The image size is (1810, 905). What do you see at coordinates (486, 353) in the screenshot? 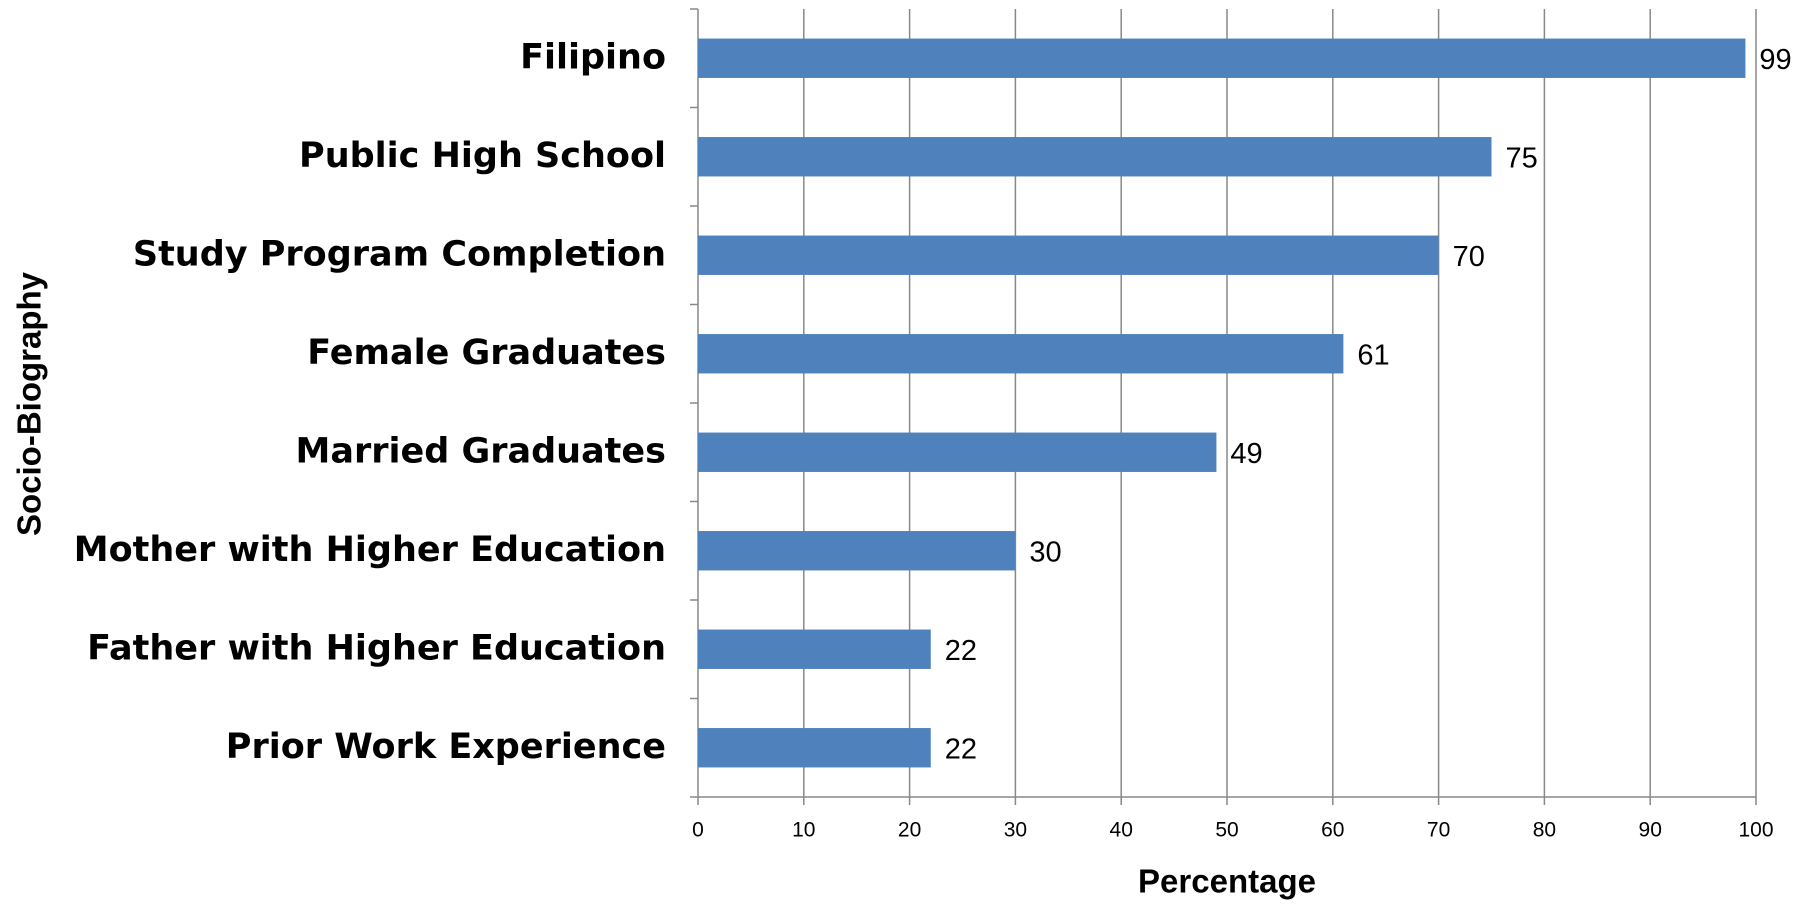
I see `y-tick-label: Female Graduates` at bounding box center [486, 353].